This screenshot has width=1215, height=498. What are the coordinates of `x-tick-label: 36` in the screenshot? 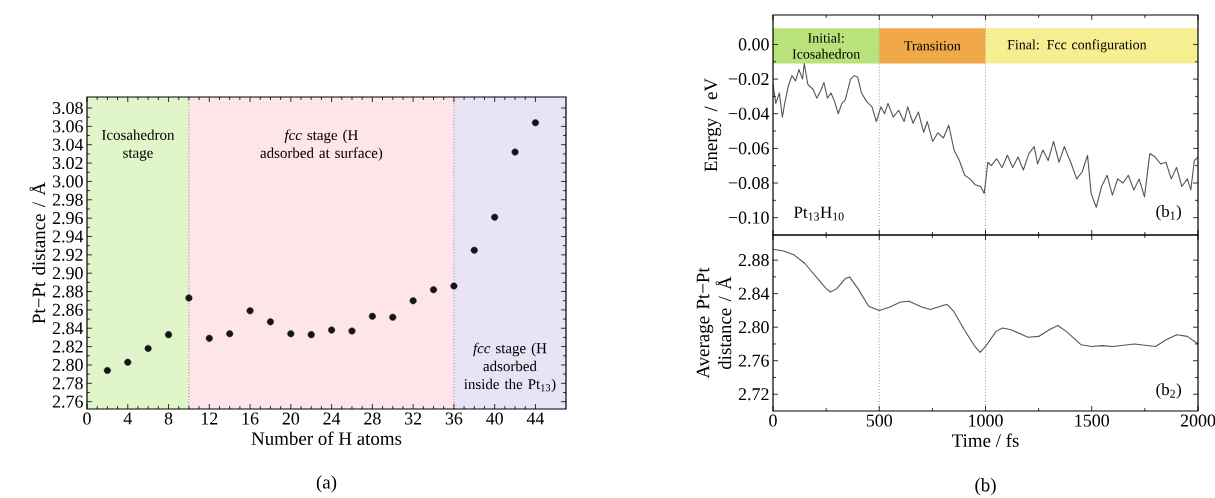 It's located at (454, 418).